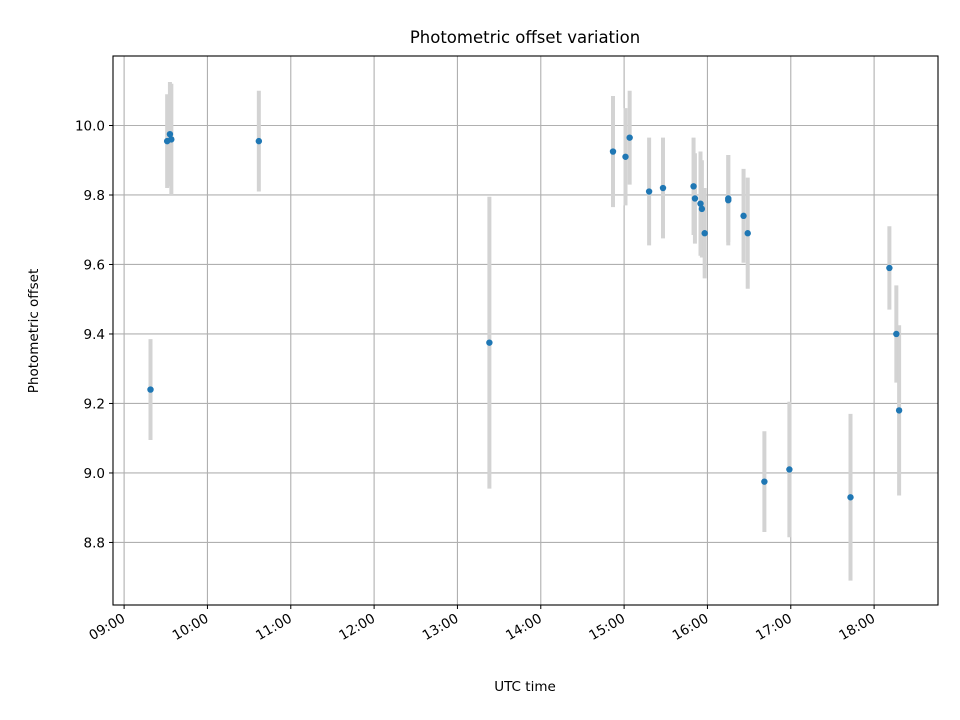 The height and width of the screenshot is (720, 960). What do you see at coordinates (94, 335) in the screenshot?
I see `y-tick-label: 9.4` at bounding box center [94, 335].